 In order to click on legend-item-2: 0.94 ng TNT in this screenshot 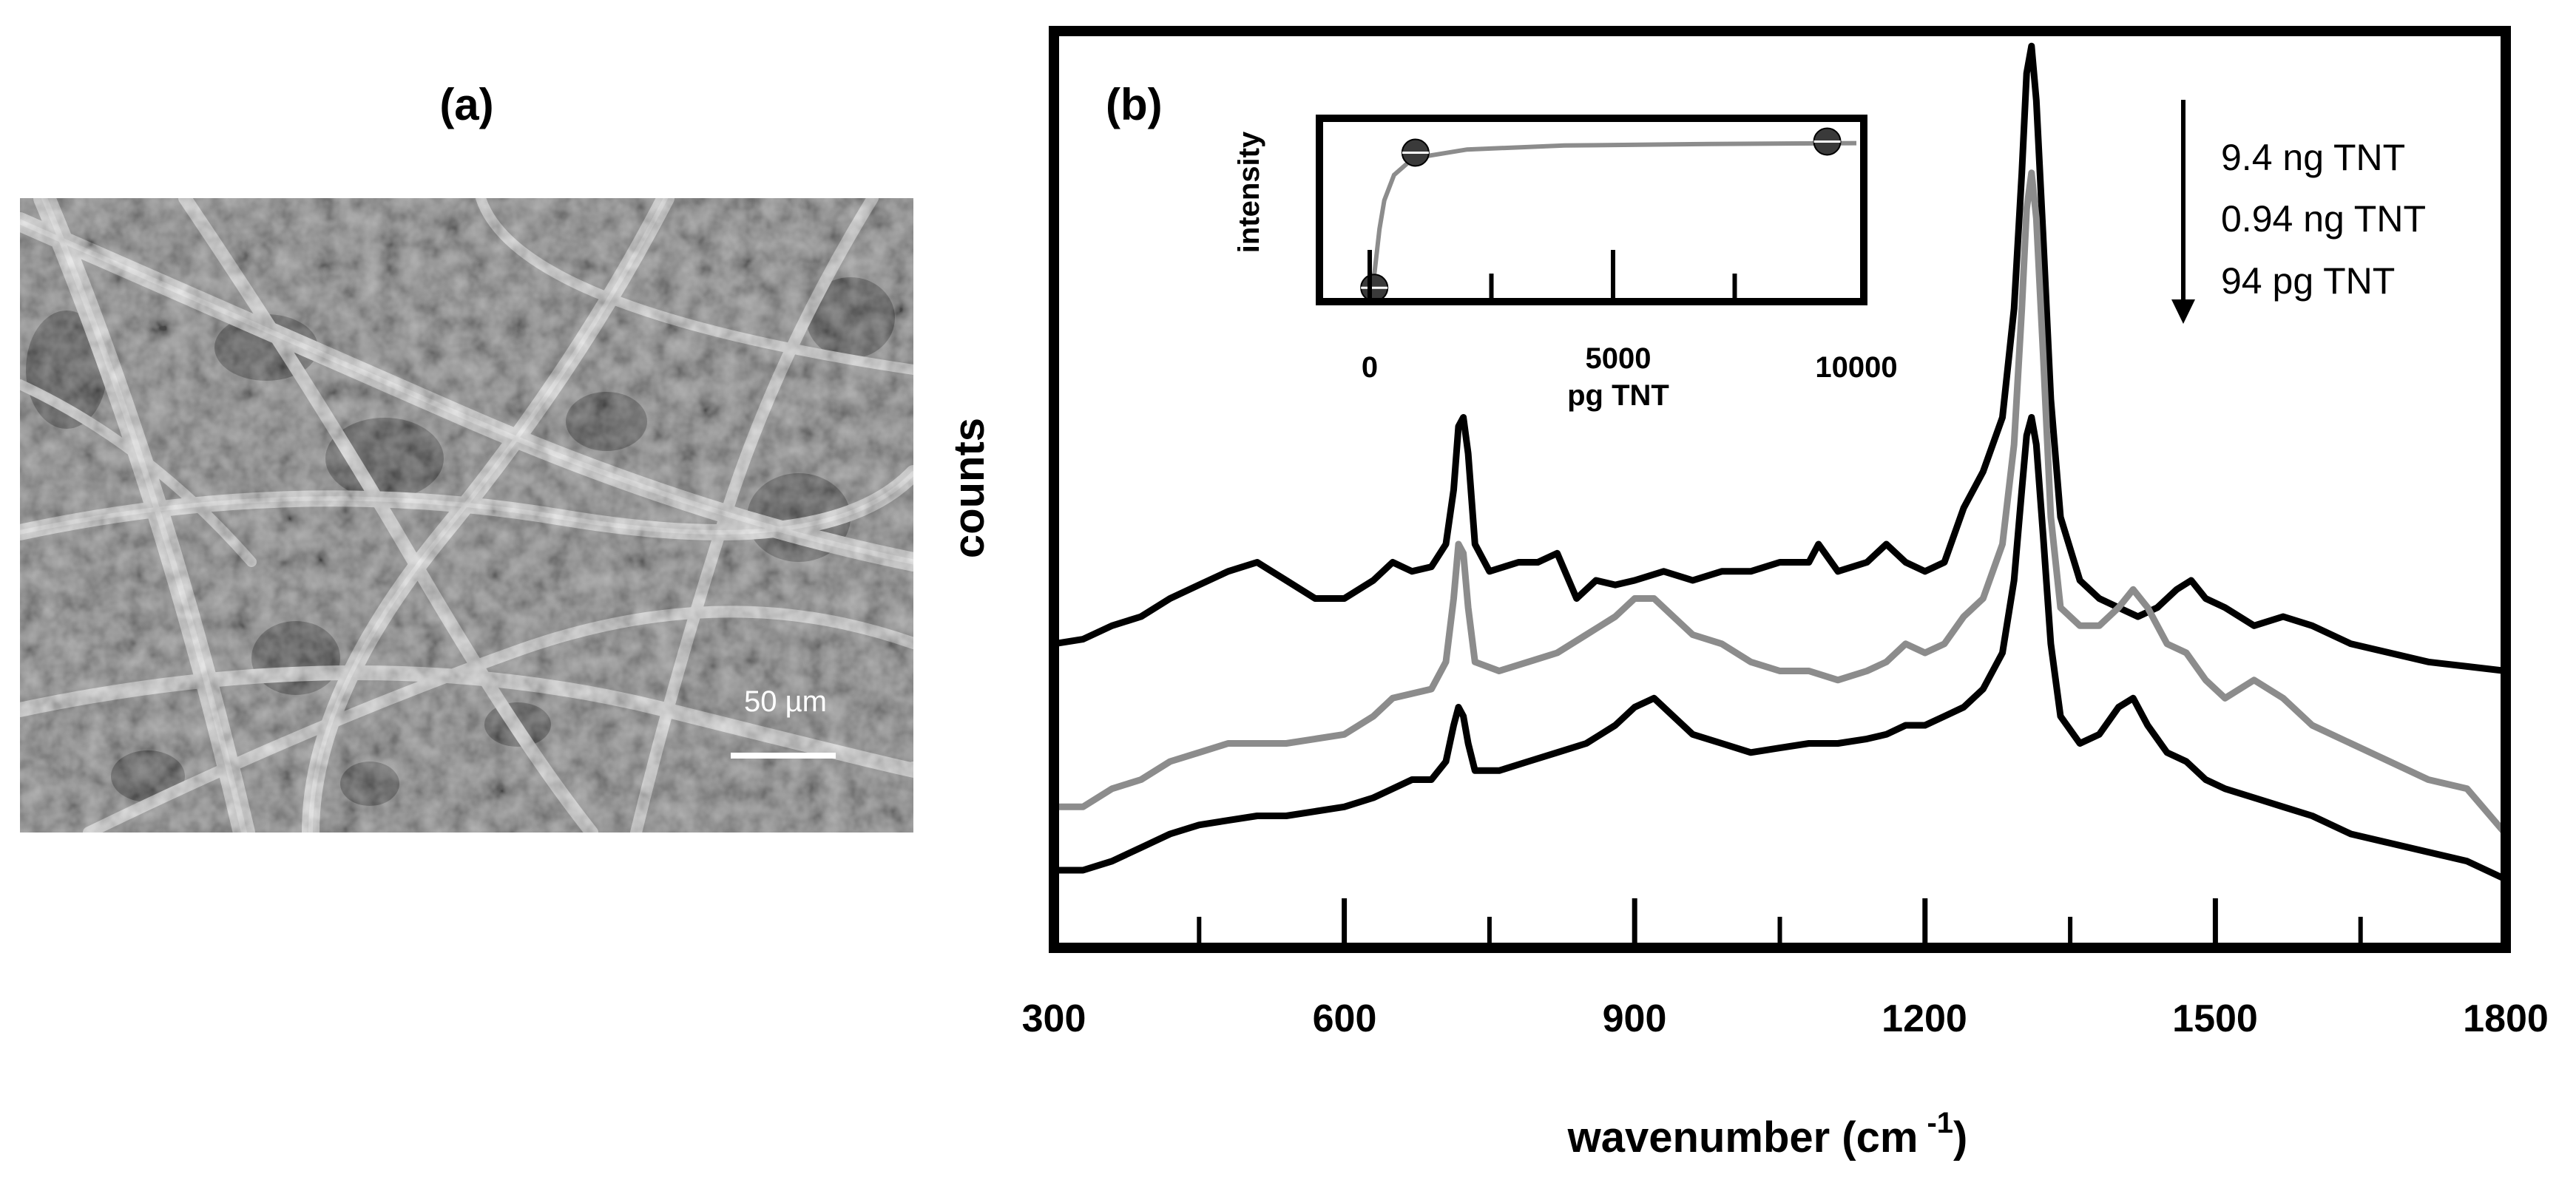, I will do `click(2323, 219)`.